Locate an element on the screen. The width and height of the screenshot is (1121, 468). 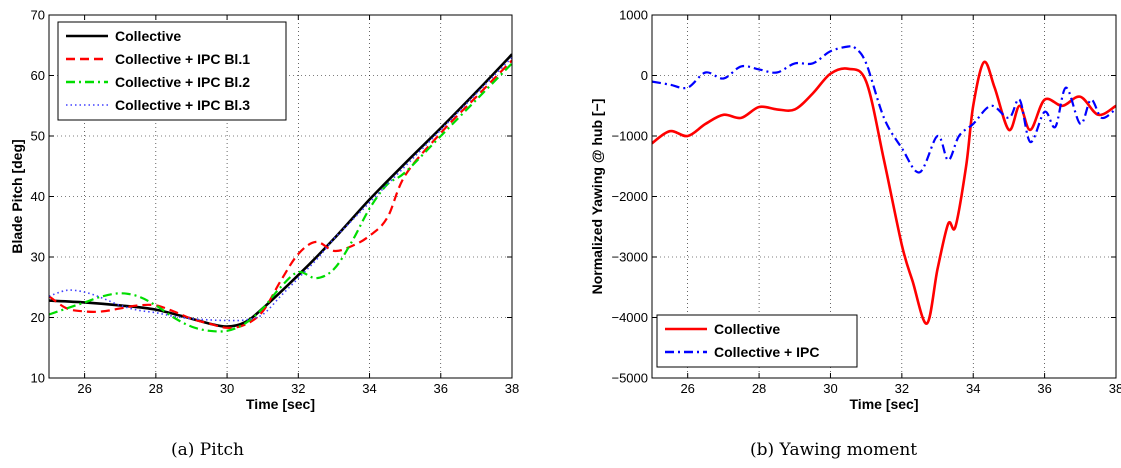
caption-b: (b) Yawing moment is located at coordinates (834, 450).